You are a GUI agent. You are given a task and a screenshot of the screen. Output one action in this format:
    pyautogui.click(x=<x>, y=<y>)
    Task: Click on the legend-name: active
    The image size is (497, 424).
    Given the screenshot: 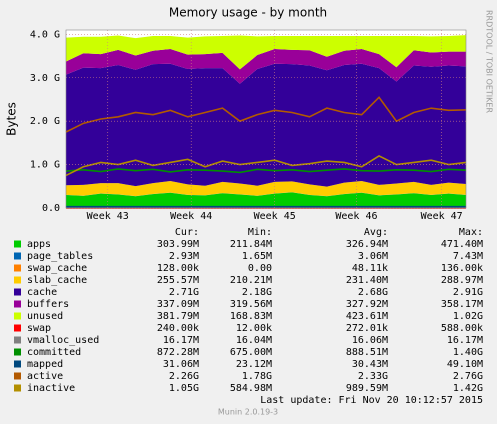 What is the action you would take?
    pyautogui.click(x=45, y=376)
    